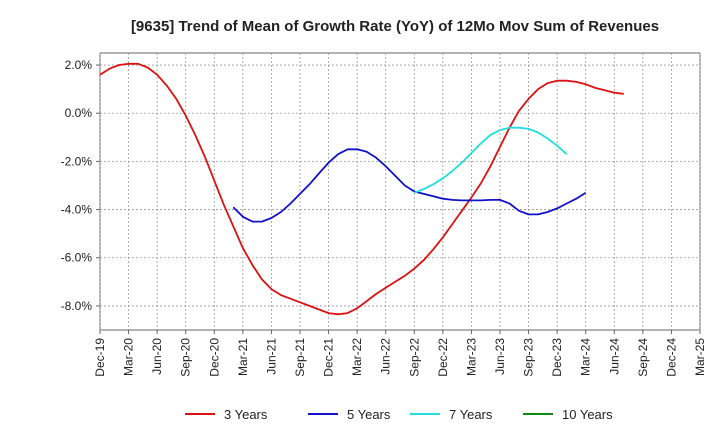 The width and height of the screenshot is (720, 440). I want to click on legend: 3 Years 5 Years 7 Years 10 Years, so click(399, 414).